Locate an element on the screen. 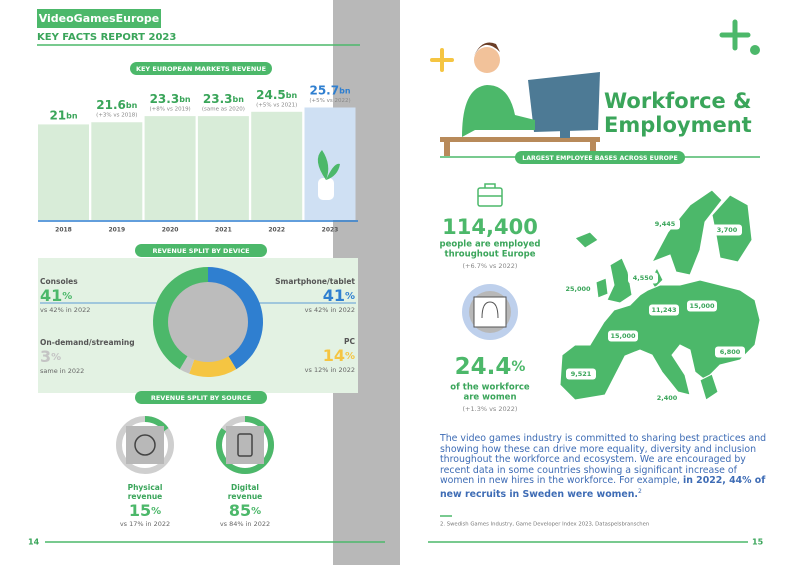 The height and width of the screenshot is (565, 800). source-name: Physical is located at coordinates (145, 487).